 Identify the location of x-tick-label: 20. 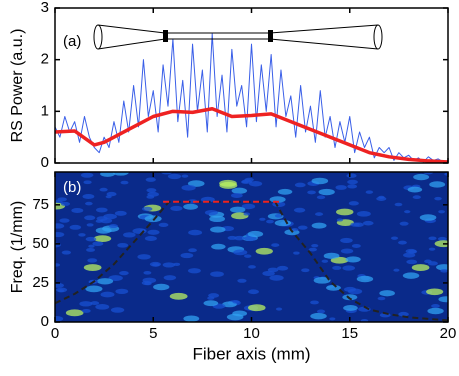
(448, 333).